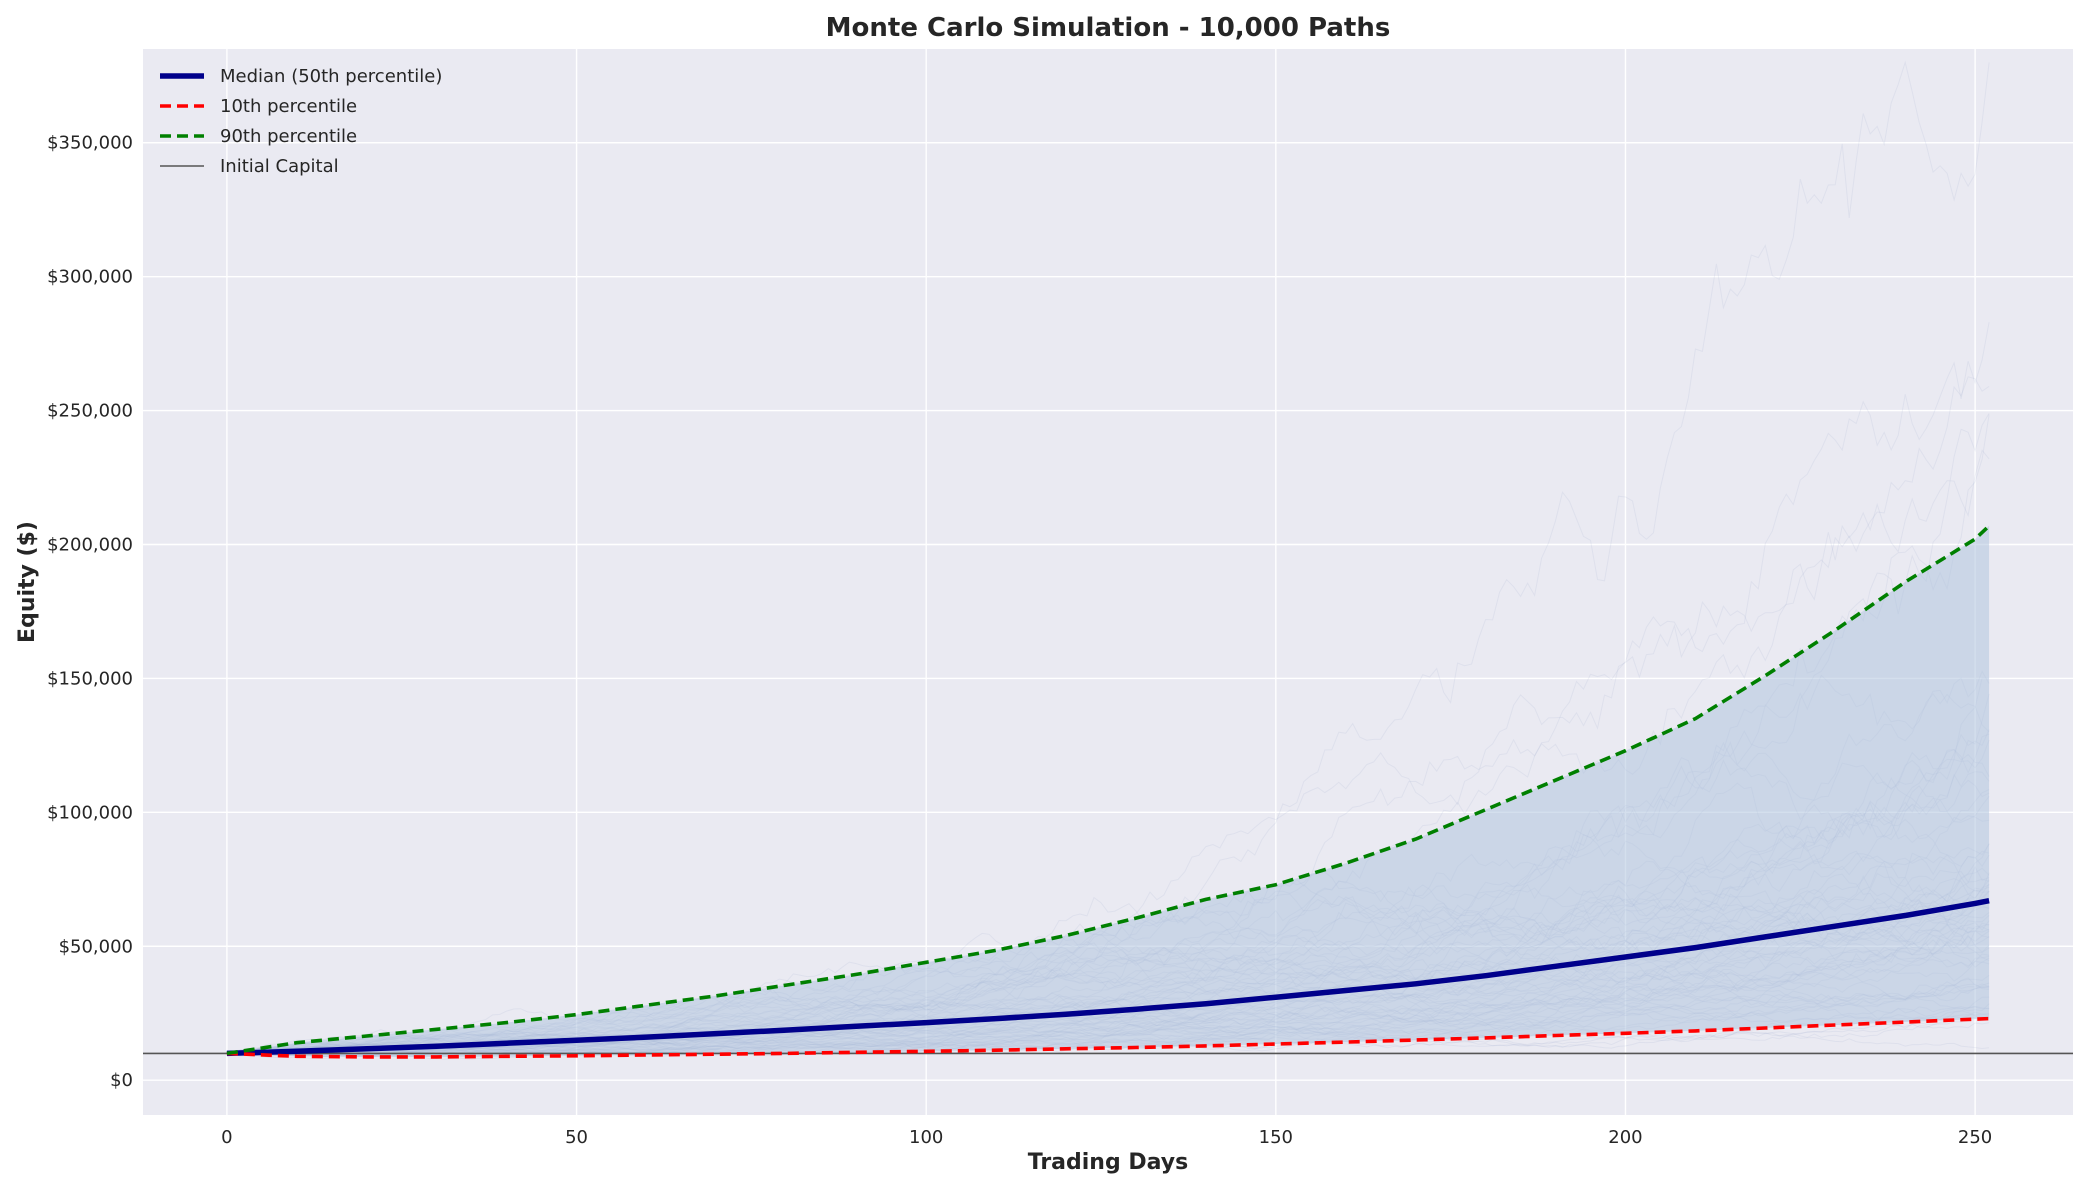 This screenshot has height=1187, width=2084. I want to click on x-tick-label: 250, so click(1975, 1137).